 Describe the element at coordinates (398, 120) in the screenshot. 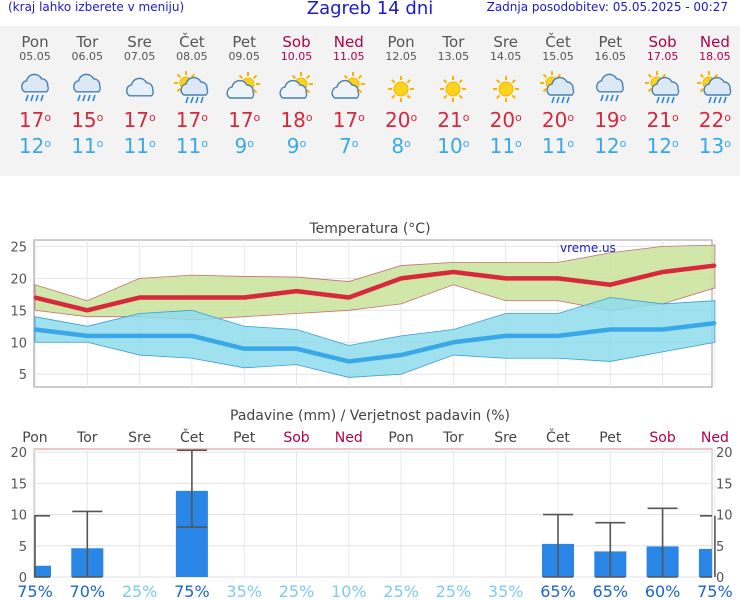

I see `max-temperature-value: 20` at that location.